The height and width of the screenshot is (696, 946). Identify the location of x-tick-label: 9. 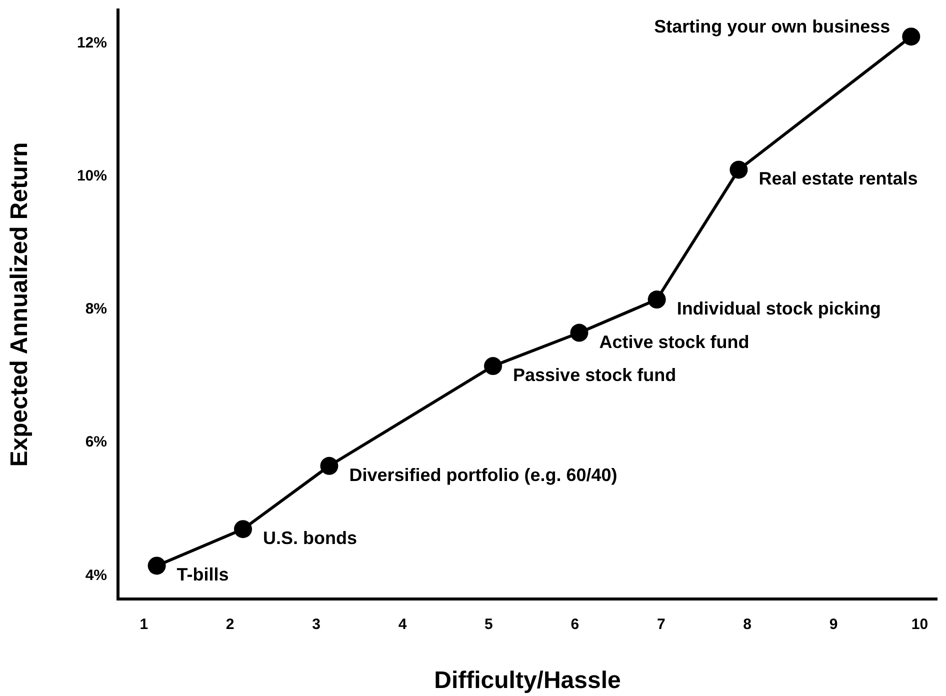
(833, 625).